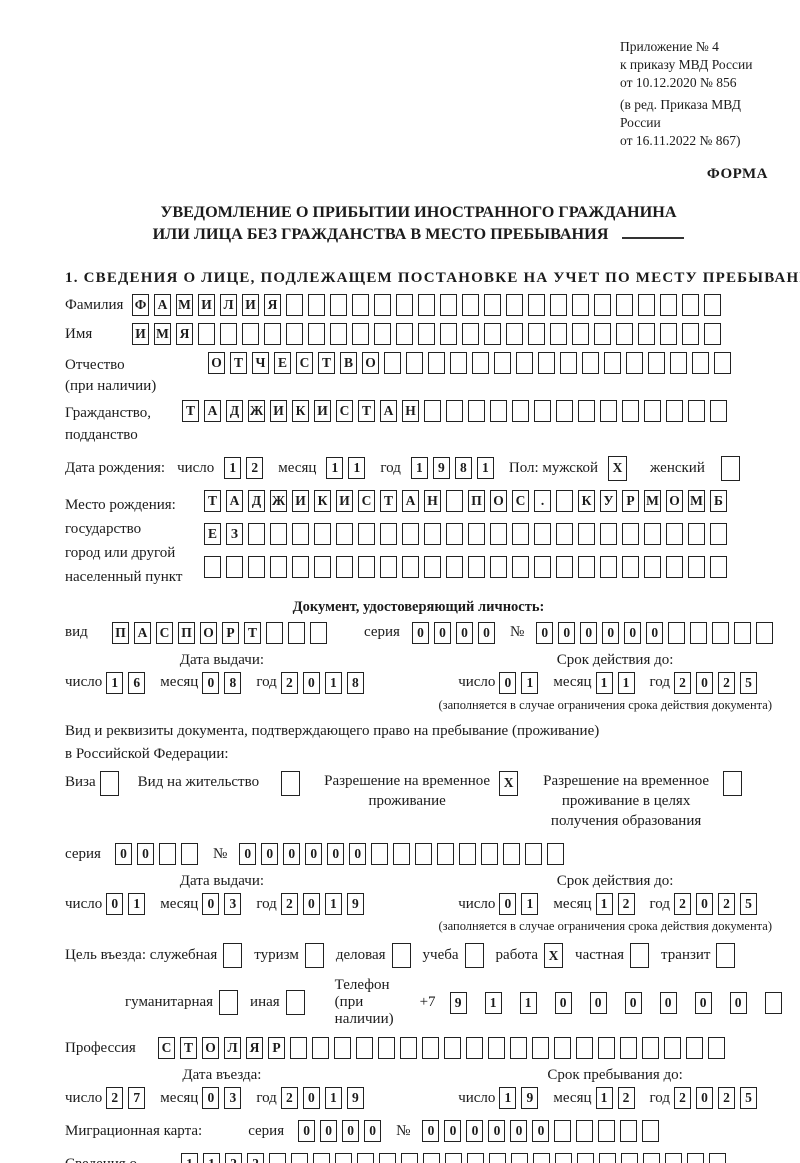 Image resolution: width=800 pixels, height=1163 pixels. I want to click on char-box: К, so click(586, 500).